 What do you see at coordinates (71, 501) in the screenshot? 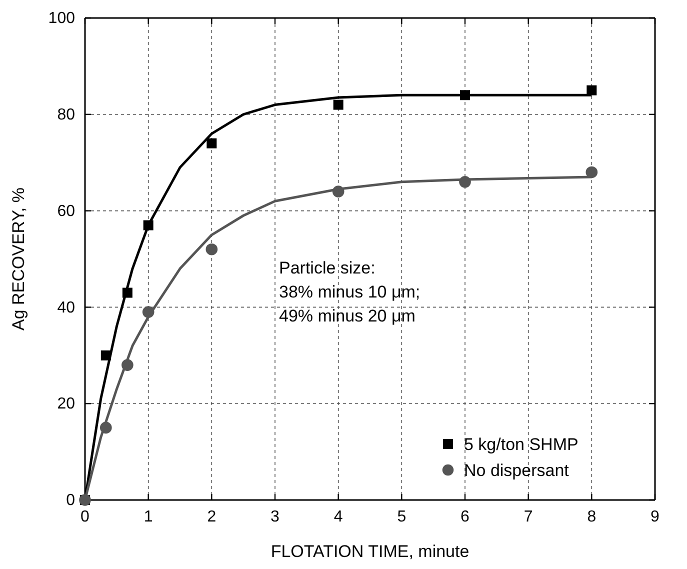
I see `y-tick-label: 0` at bounding box center [71, 501].